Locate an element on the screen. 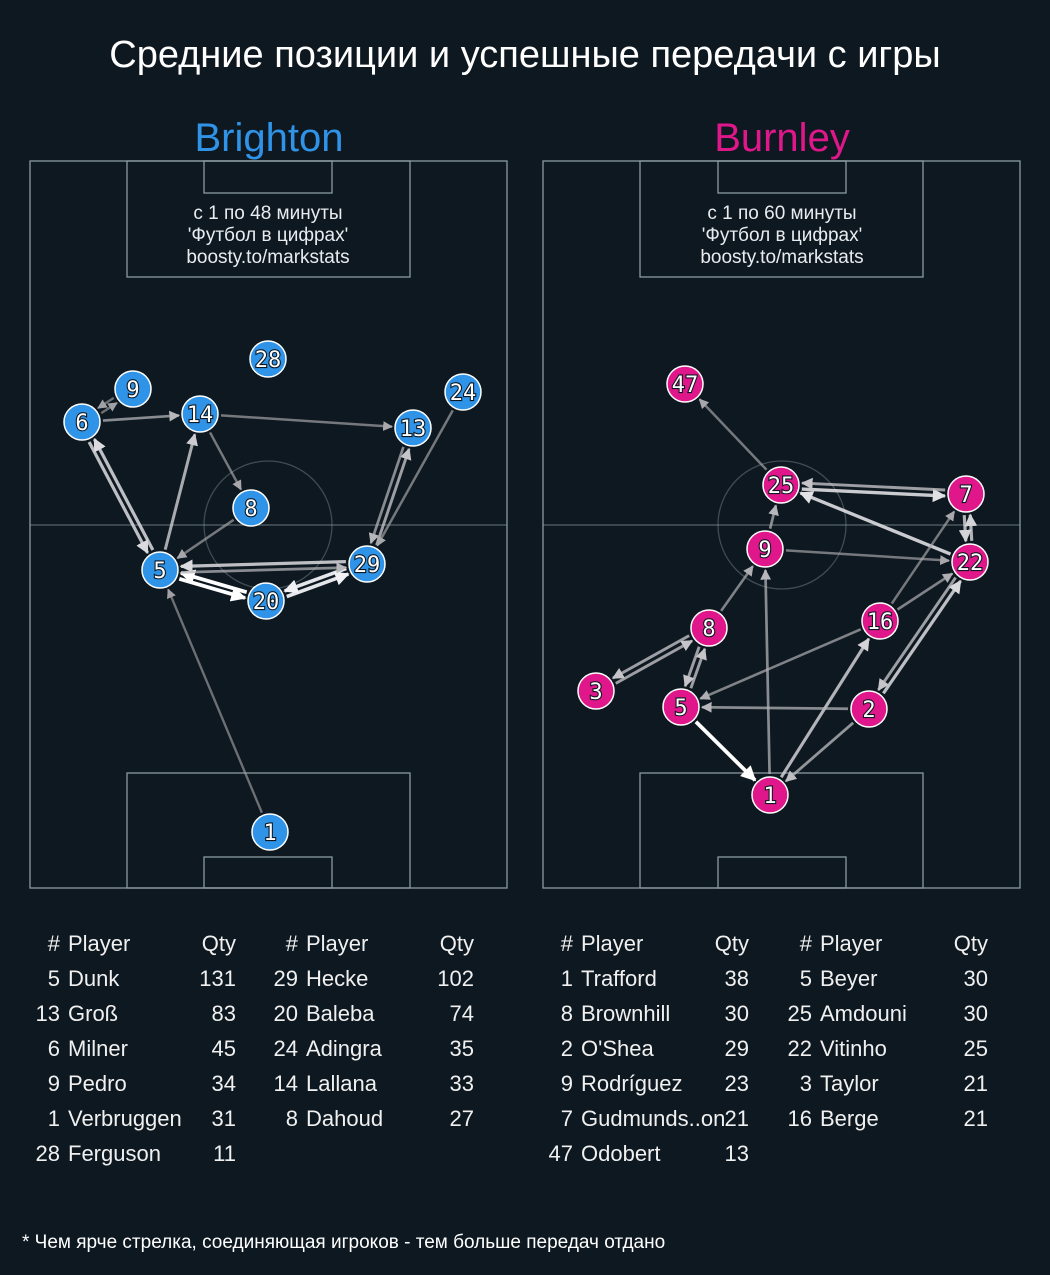 Image resolution: width=1050 pixels, height=1275 pixels. player-node-label: 20 is located at coordinates (266, 602).